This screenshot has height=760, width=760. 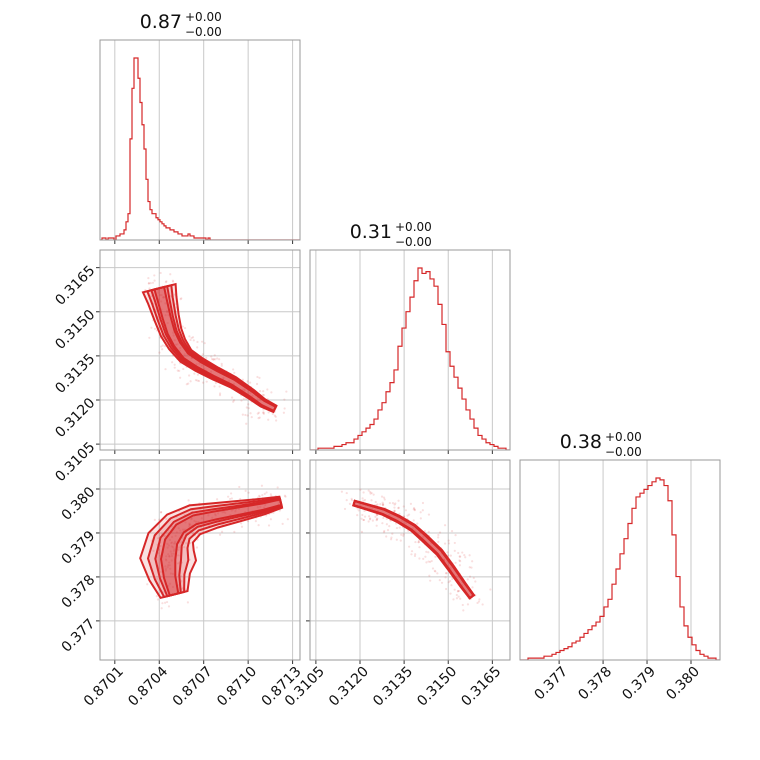 What do you see at coordinates (75, 286) in the screenshot?
I see `y-tick-label-p1-4: 0.3165` at bounding box center [75, 286].